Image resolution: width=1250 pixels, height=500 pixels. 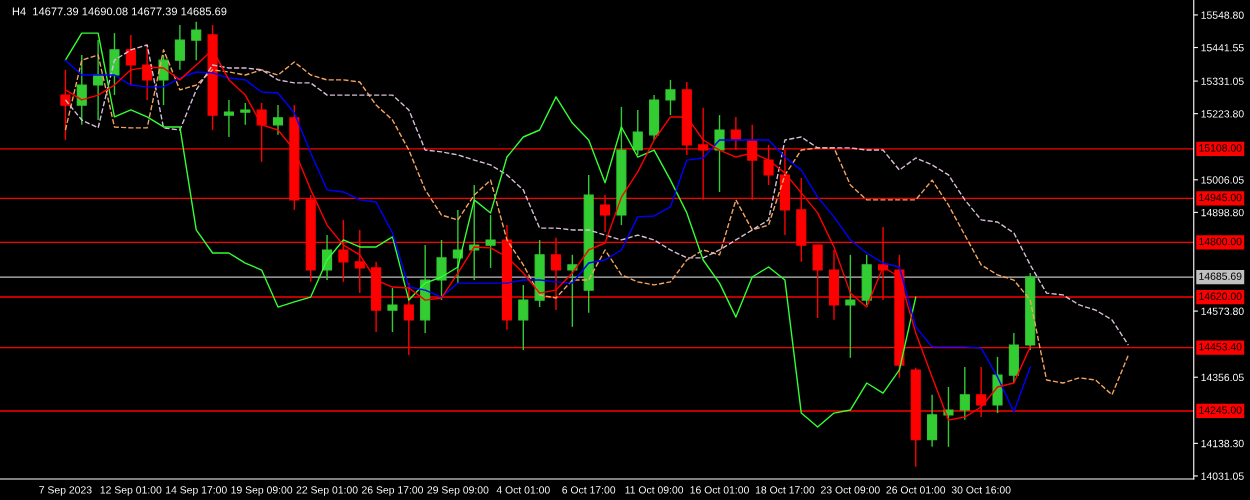 I want to click on ref-line-label: 14685.69, so click(x=1220, y=276).